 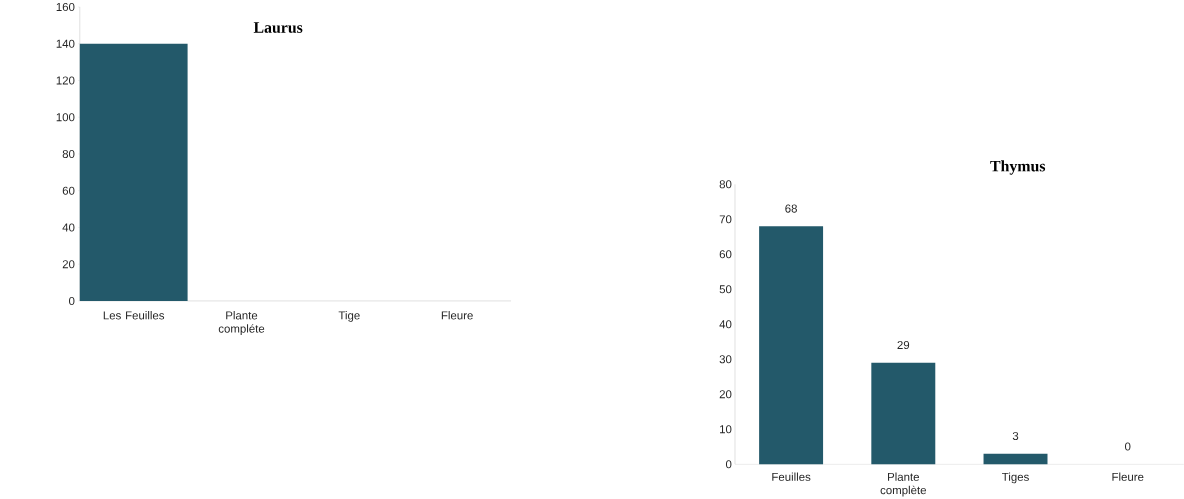 I want to click on y-tick-label: 160, so click(x=65, y=6).